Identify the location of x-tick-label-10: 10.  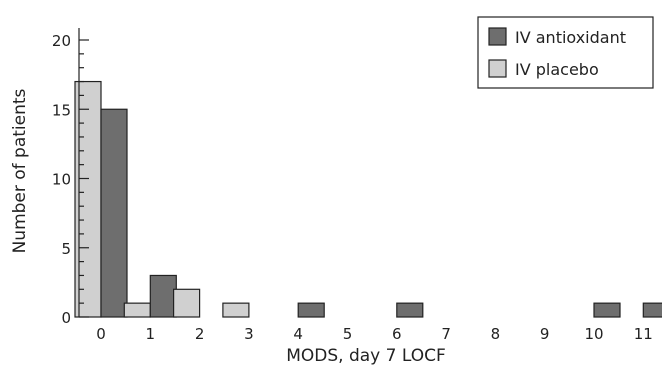
(593, 334).